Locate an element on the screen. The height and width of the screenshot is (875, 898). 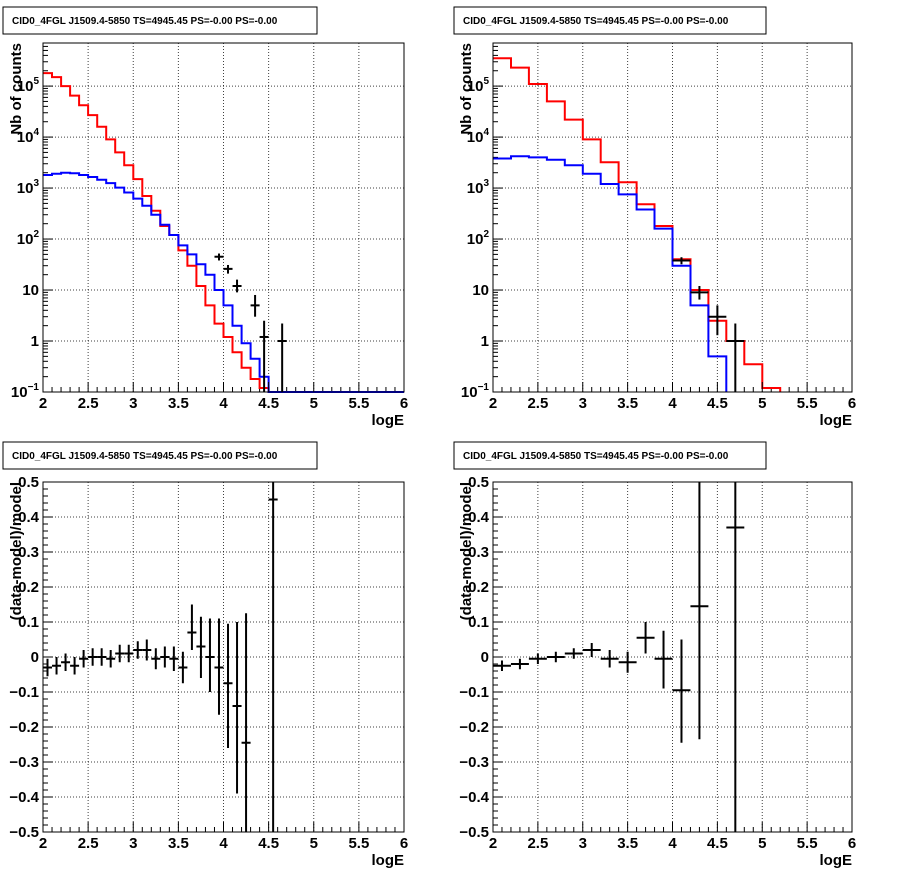
y-tick-label: −0.3 is located at coordinates (474, 762).